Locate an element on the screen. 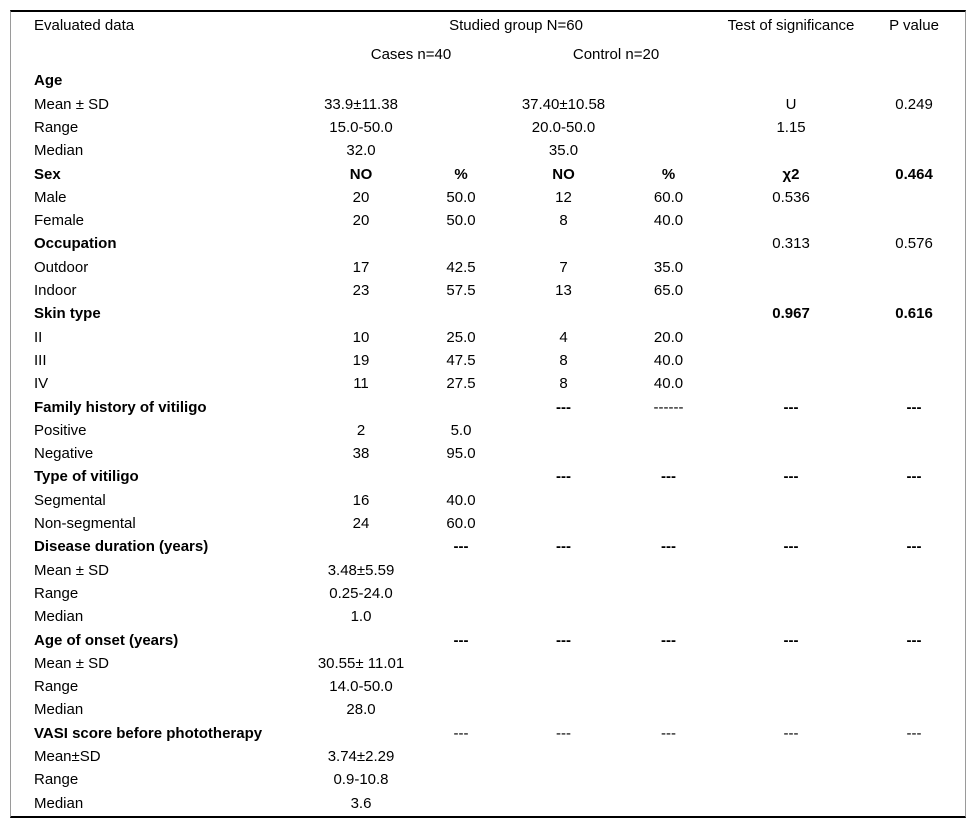  table-row: III 19 47.5 8 40.0 is located at coordinates (489, 361).